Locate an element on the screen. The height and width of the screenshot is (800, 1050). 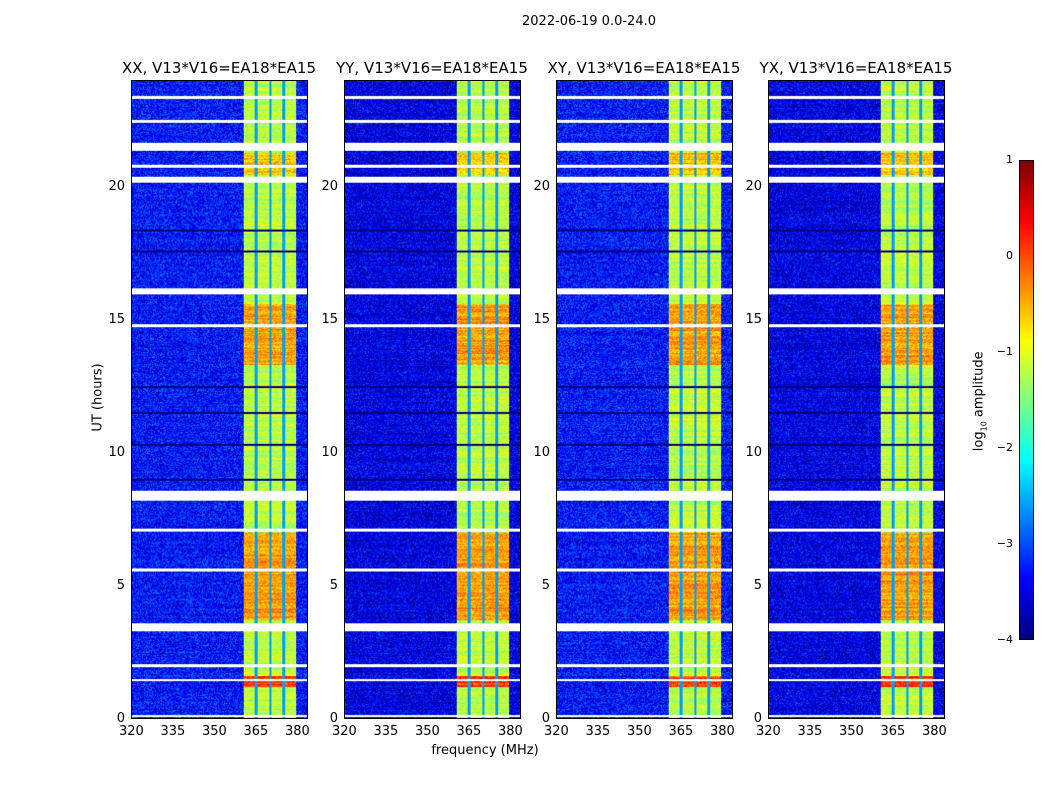
panel-title: XX, V13*V16=EA18*EA15 is located at coordinates (218, 68).